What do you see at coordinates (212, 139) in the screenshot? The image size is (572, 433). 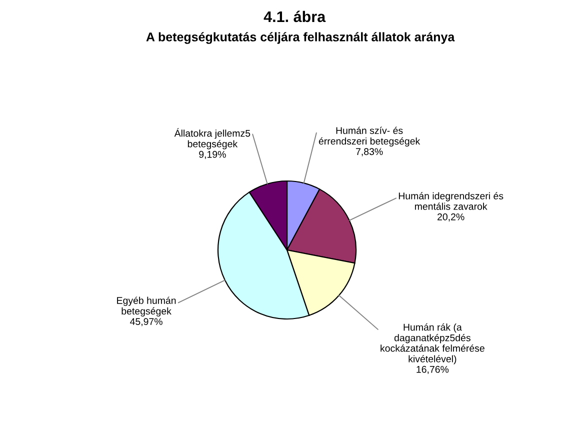 I see `slice-label: Állatokra jellemz5 betegségek` at bounding box center [212, 139].